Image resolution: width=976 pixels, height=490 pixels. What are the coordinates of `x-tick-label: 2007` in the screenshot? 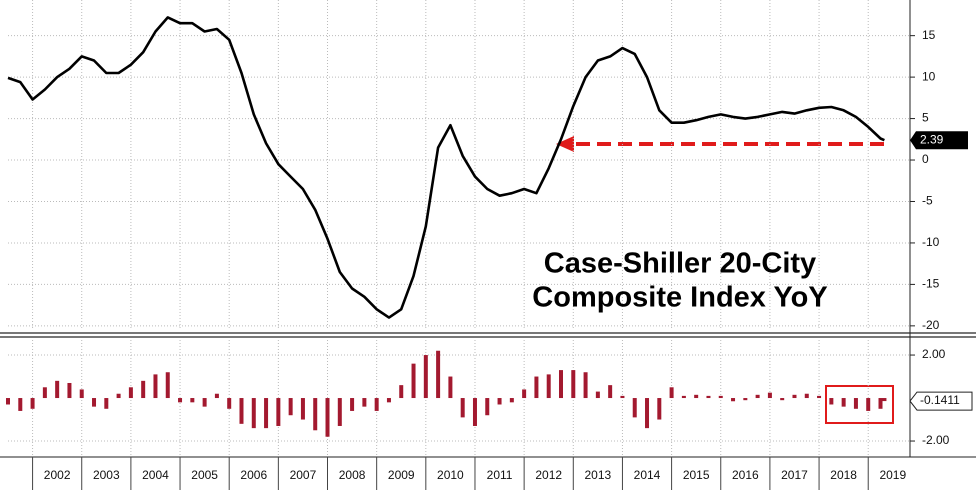 It's located at (303, 475).